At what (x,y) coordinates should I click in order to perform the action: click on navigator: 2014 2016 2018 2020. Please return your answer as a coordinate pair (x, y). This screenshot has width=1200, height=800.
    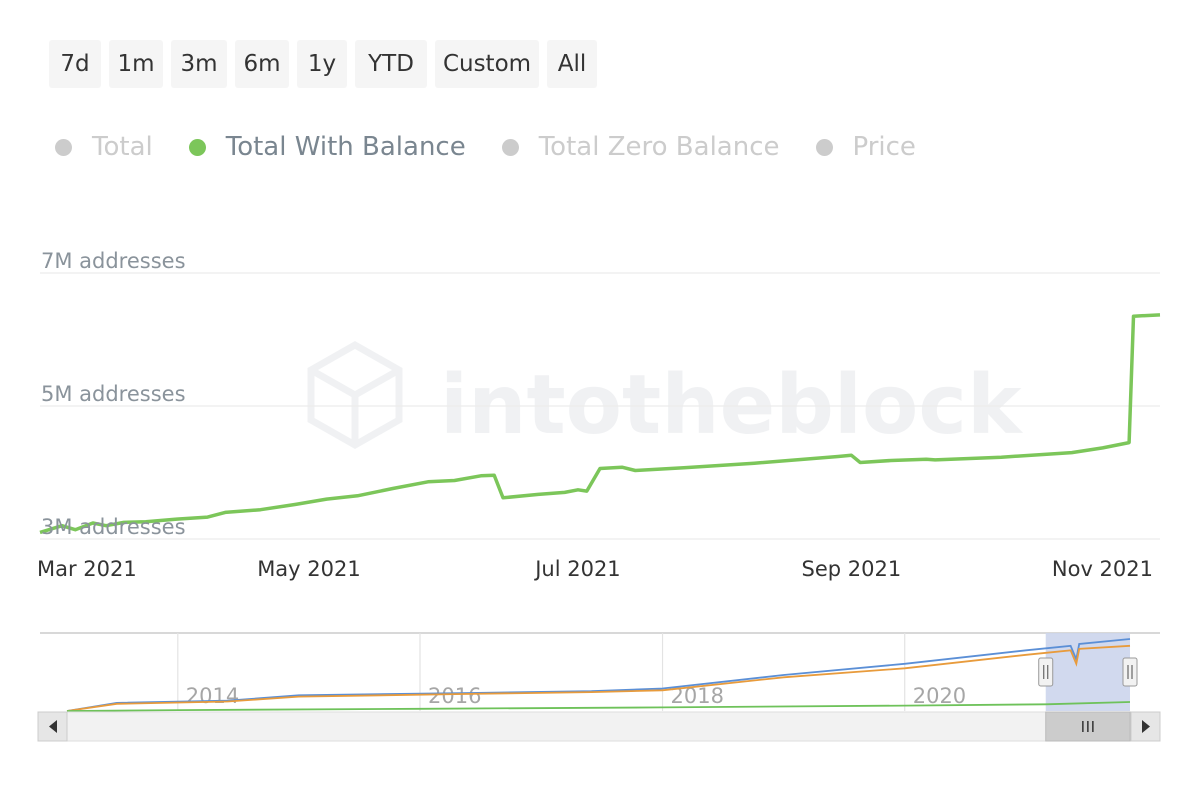
    Looking at the image, I should click on (599, 687).